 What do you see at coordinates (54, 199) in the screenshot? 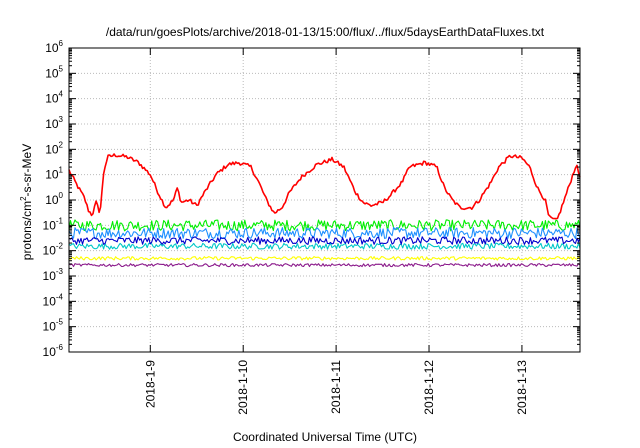
I see `y-tick-label: 10⁰` at bounding box center [54, 199].